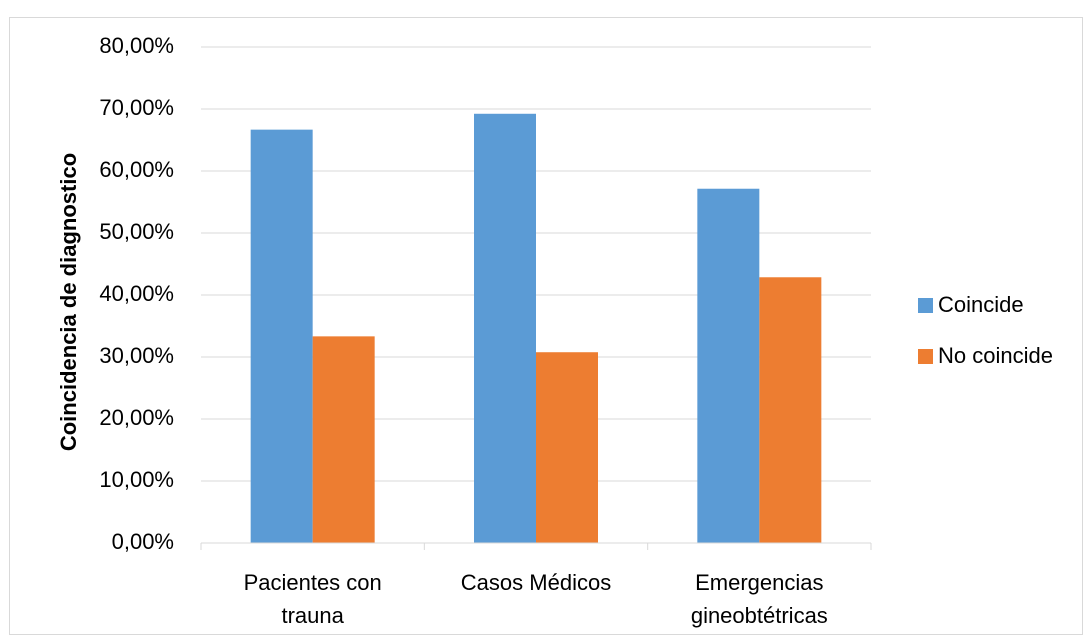 Image resolution: width=1091 pixels, height=640 pixels. Describe the element at coordinates (985, 330) in the screenshot. I see `legend: Coincide No coincide` at that location.